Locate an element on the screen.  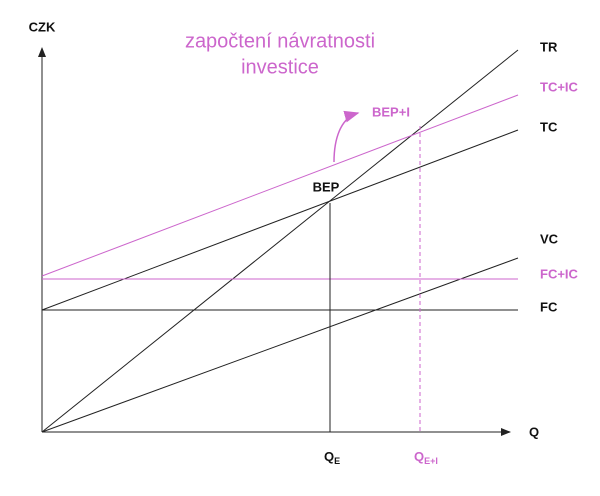
title-line: investice is located at coordinates (280, 67).